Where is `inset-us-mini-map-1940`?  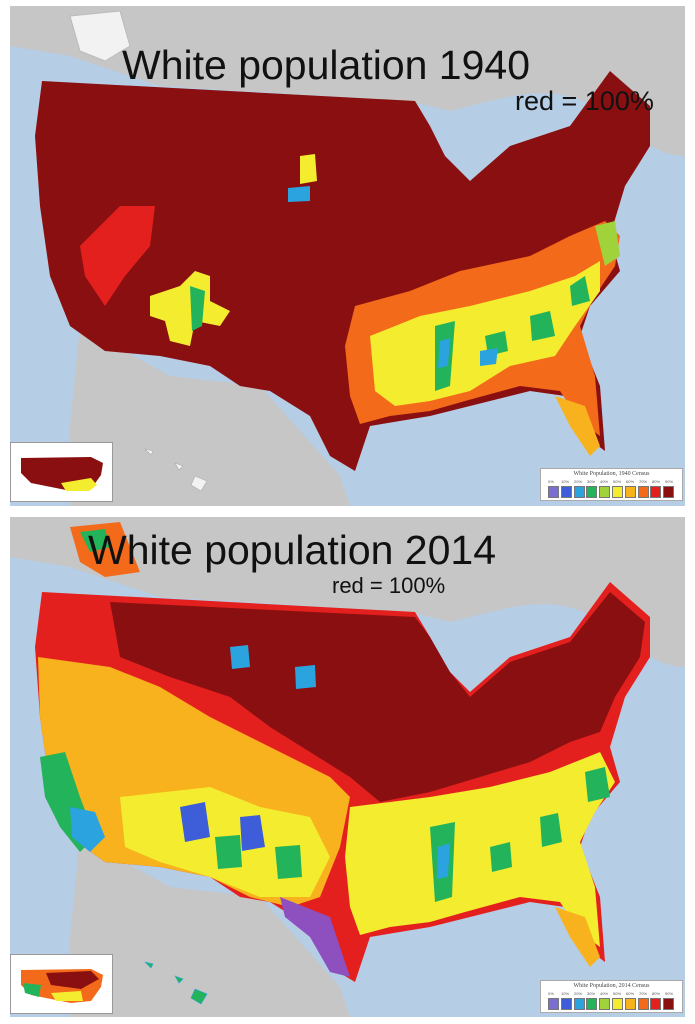
inset-us-mini-map-1940 is located at coordinates (62, 474).